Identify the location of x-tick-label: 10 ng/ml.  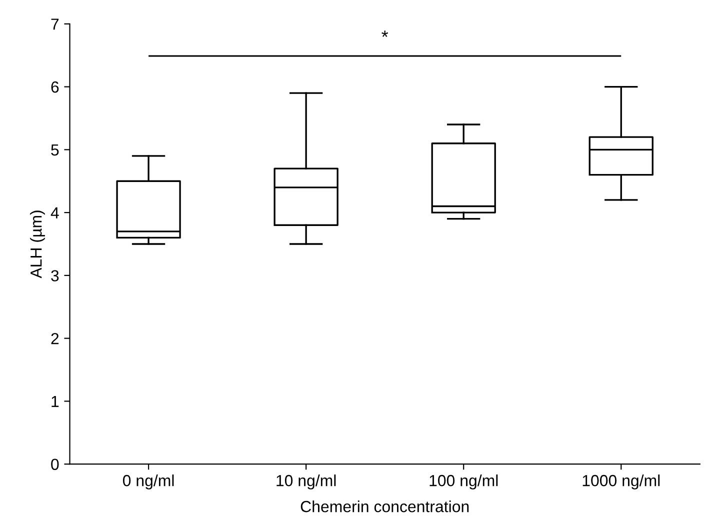
(306, 482).